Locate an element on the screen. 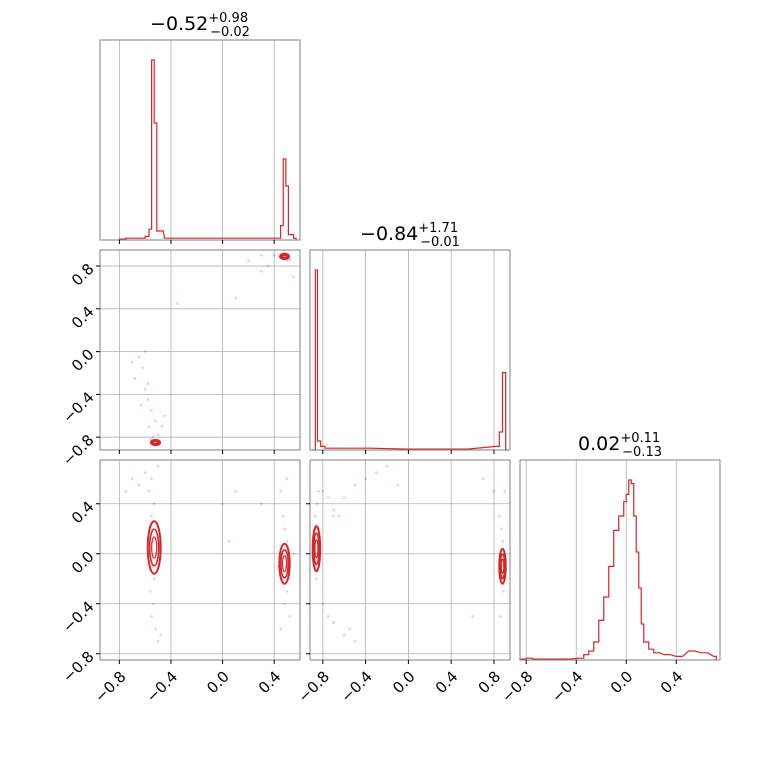 This screenshot has width=760, height=760. y-tick-label: −0.8 is located at coordinates (78, 667).